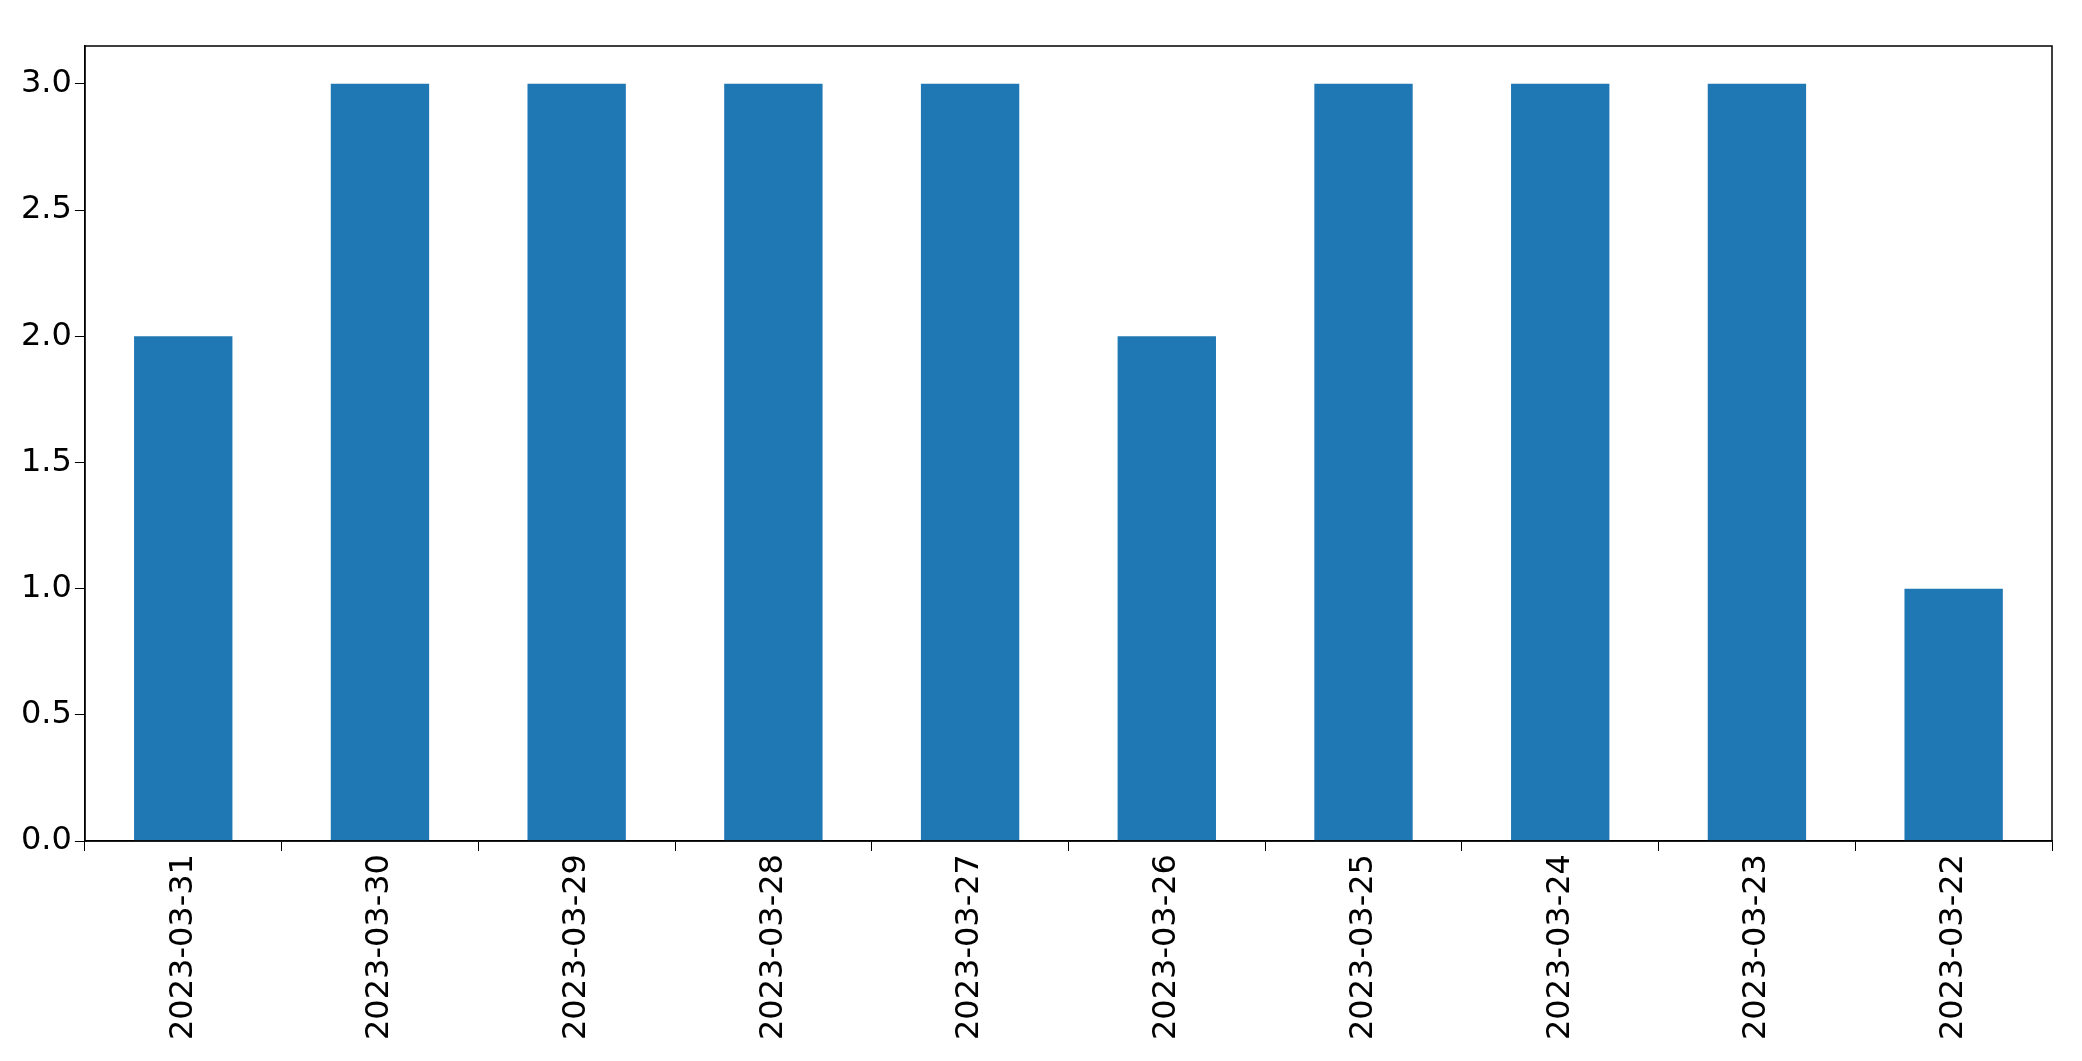 This screenshot has height=1061, width=2082. What do you see at coordinates (967, 947) in the screenshot?
I see `x-tick-label: 2023-03-27` at bounding box center [967, 947].